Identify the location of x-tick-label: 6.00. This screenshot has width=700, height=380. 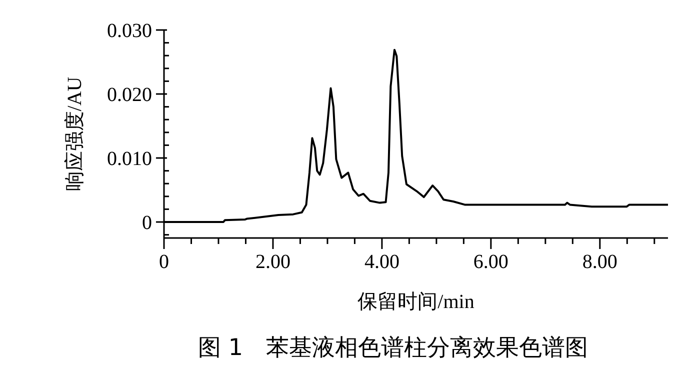
(490, 262).